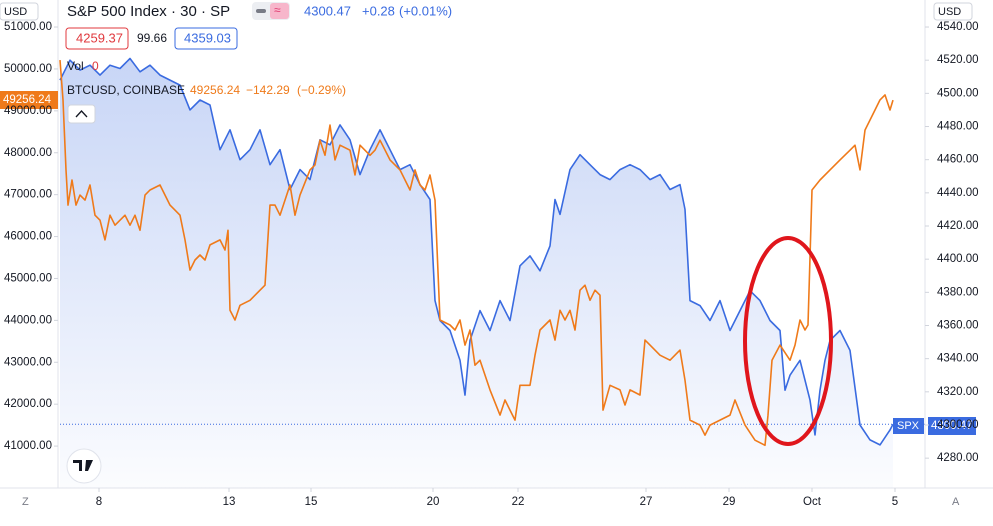  What do you see at coordinates (958, 326) in the screenshot?
I see `y2-tick-label: 4360.00` at bounding box center [958, 326].